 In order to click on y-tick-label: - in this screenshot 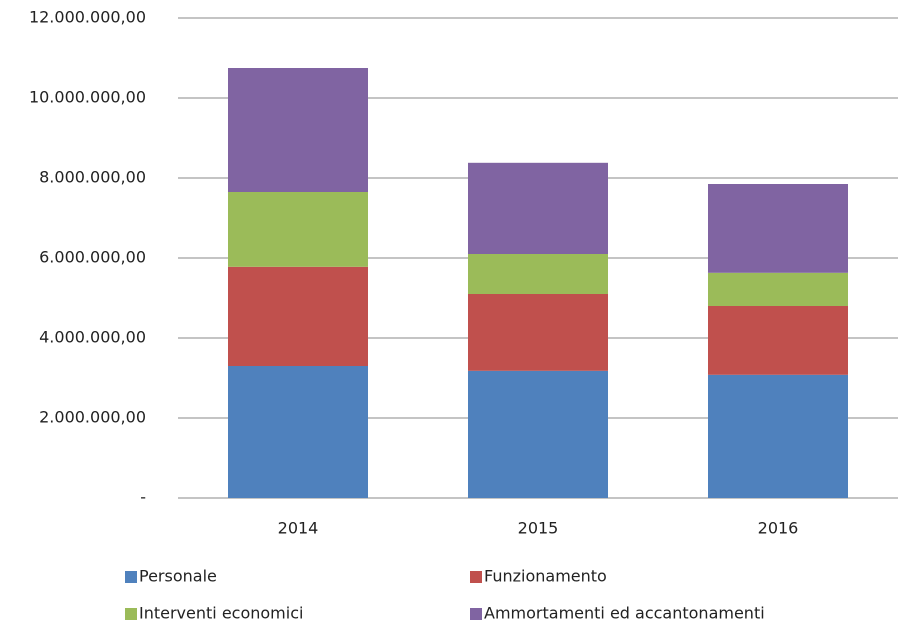, I will do `click(143, 497)`.